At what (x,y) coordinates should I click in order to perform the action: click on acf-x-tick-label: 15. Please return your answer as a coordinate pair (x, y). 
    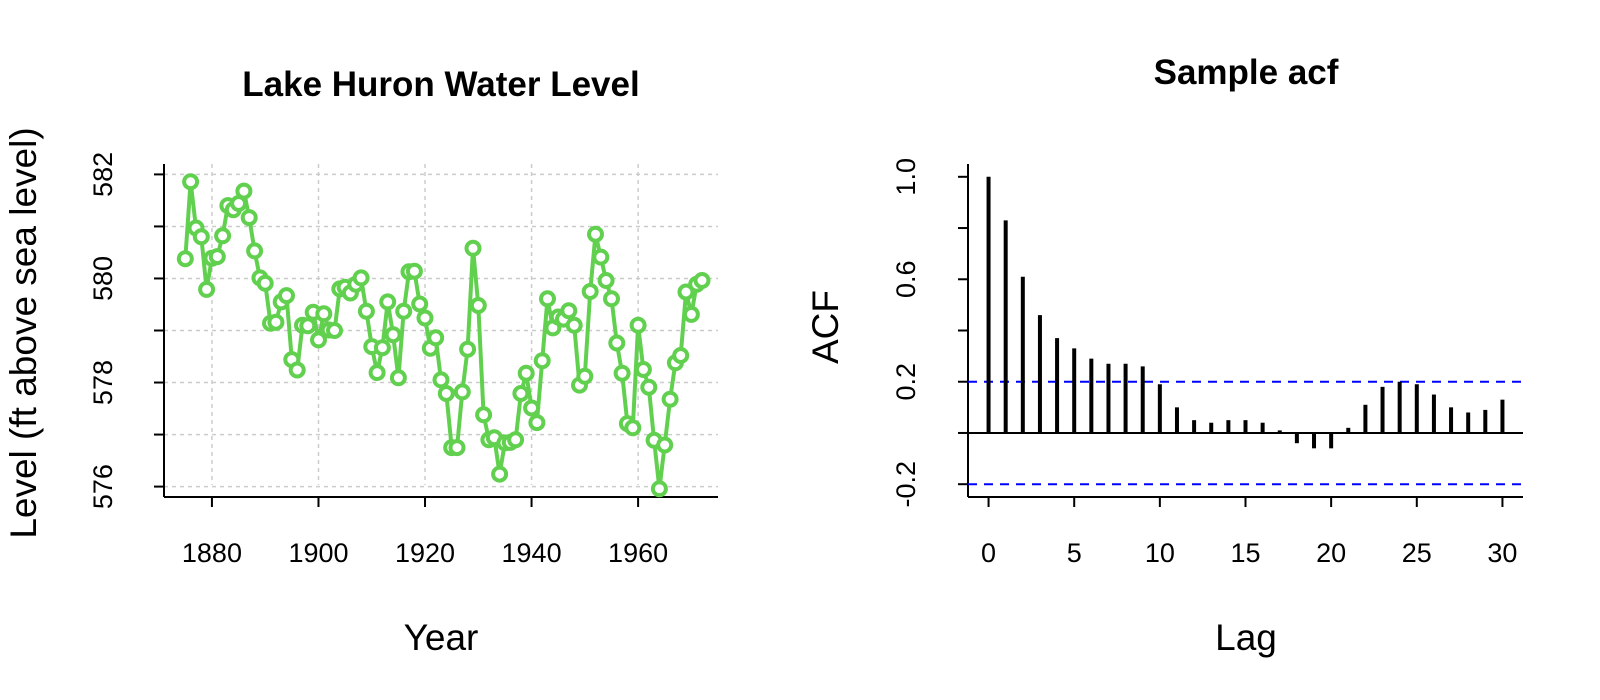
    Looking at the image, I should click on (1245, 553).